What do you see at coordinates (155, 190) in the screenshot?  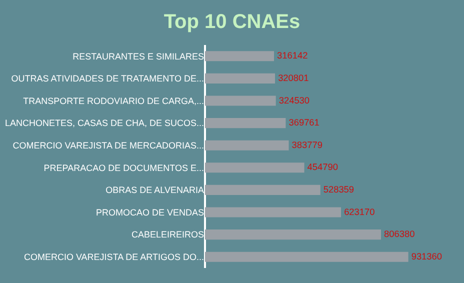 I see `y-tick-label: OBRAS DE ALVENARIA` at bounding box center [155, 190].